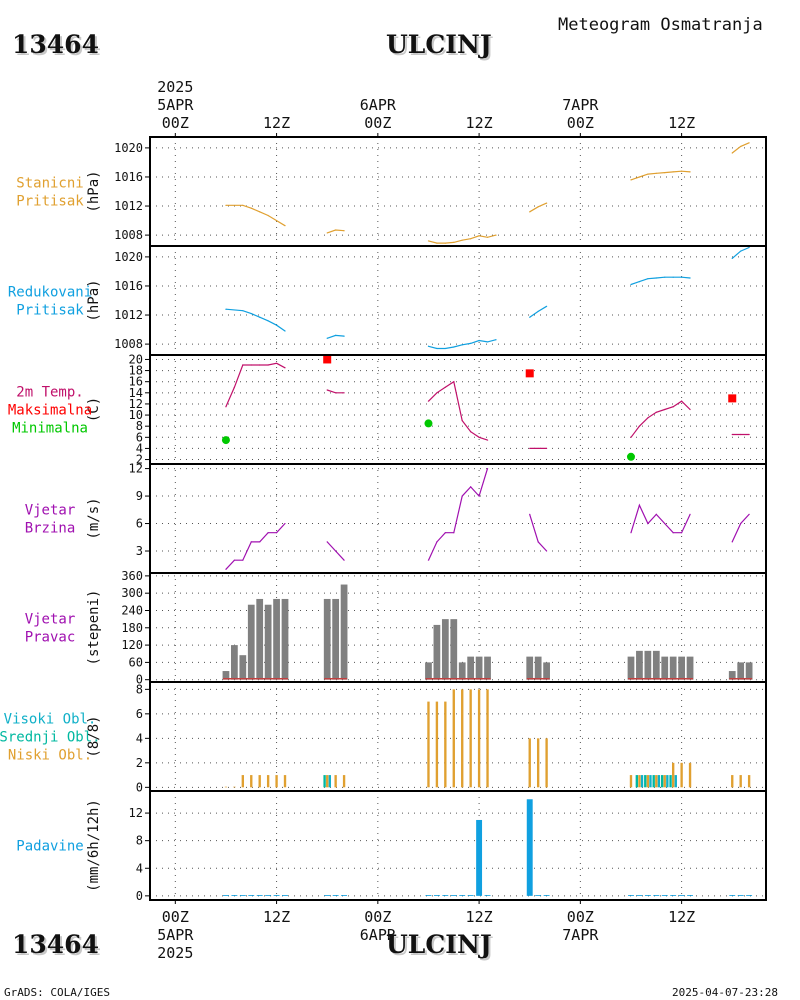 This screenshot has height=1000, width=800. I want to click on mid-cloud-bar, so click(637, 781).